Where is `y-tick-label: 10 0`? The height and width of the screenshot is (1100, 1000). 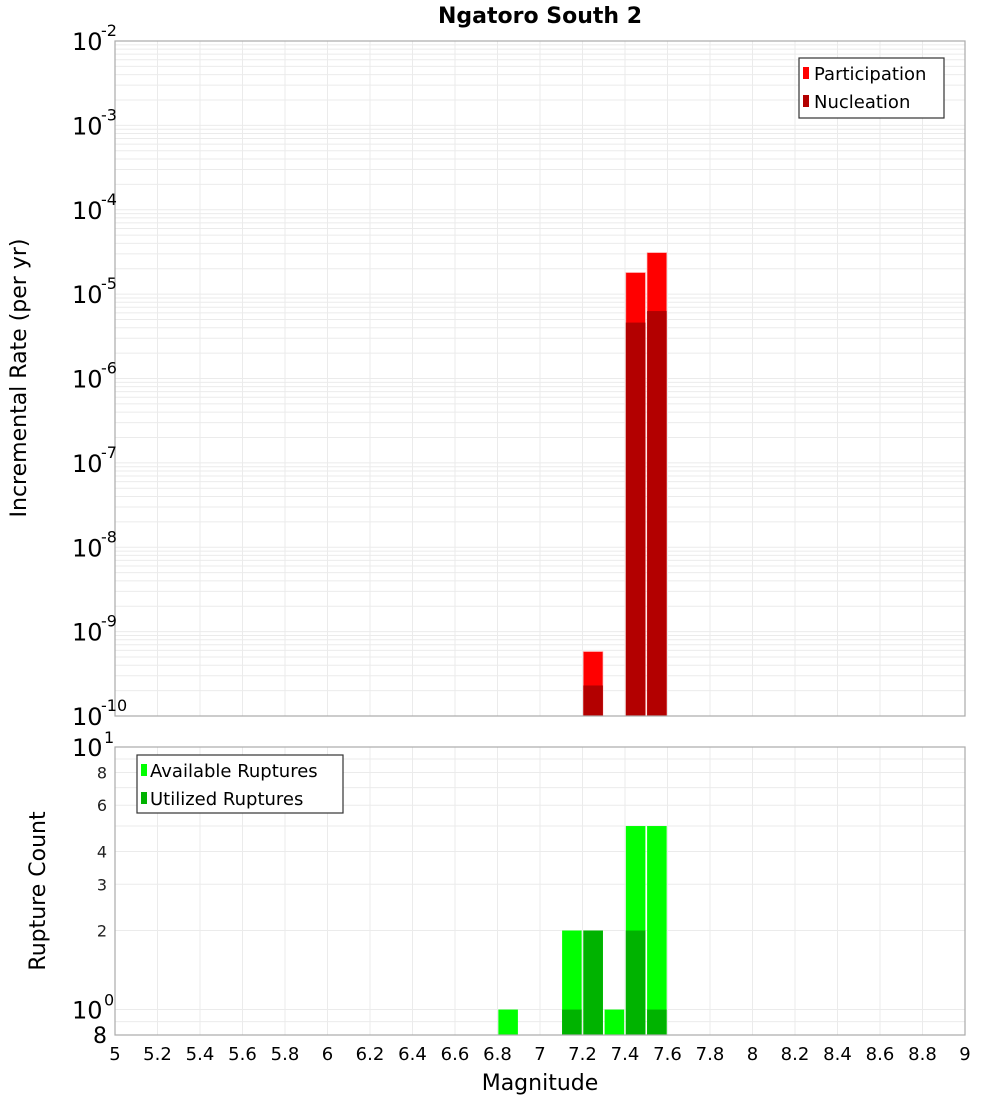
y-tick-label: 10 0 is located at coordinates (93, 1008).